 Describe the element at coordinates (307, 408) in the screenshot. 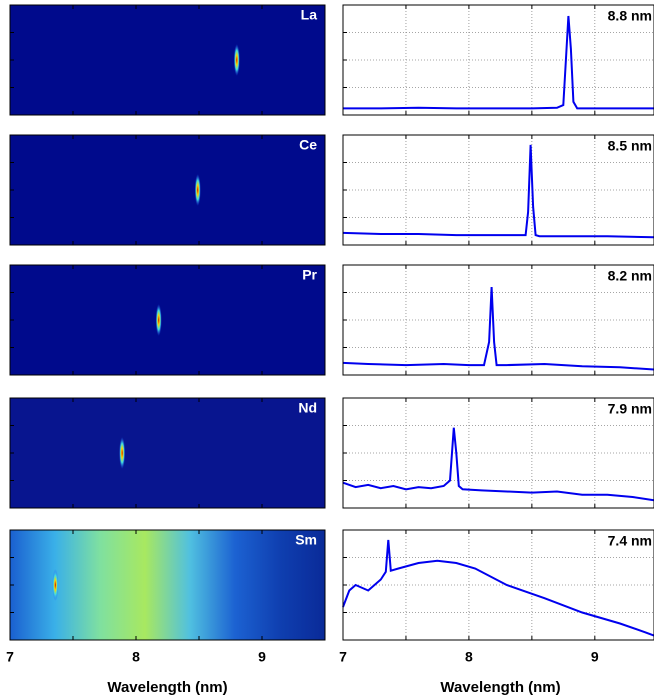

I see `element-label: Nd` at that location.